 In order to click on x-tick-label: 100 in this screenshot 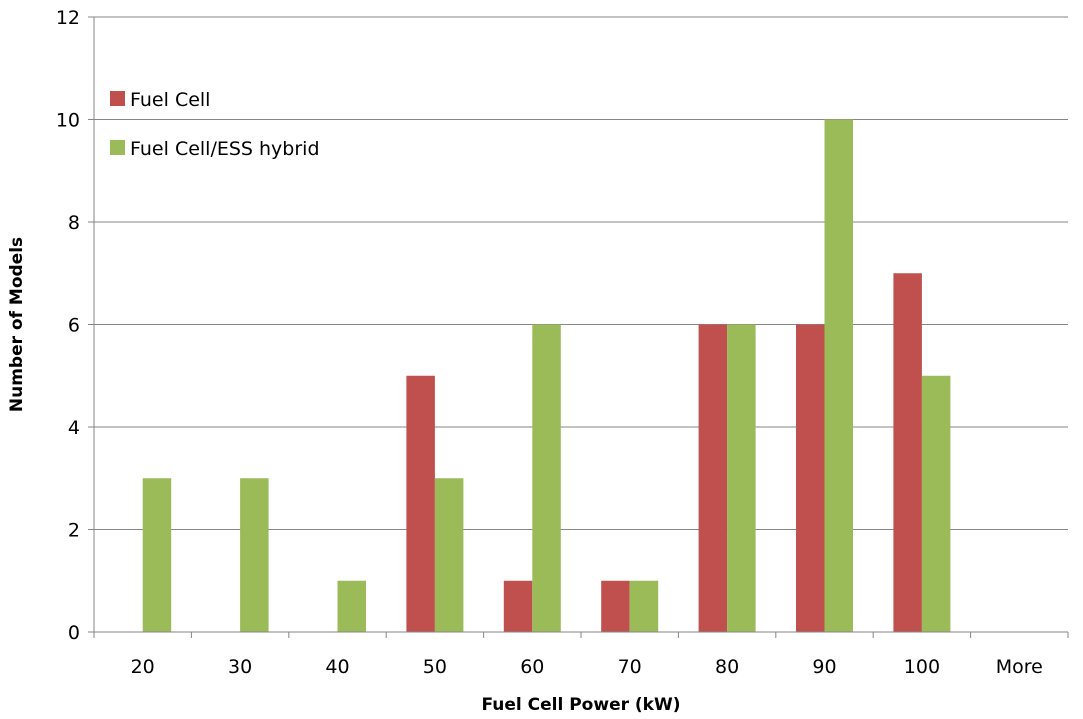, I will do `click(922, 667)`.